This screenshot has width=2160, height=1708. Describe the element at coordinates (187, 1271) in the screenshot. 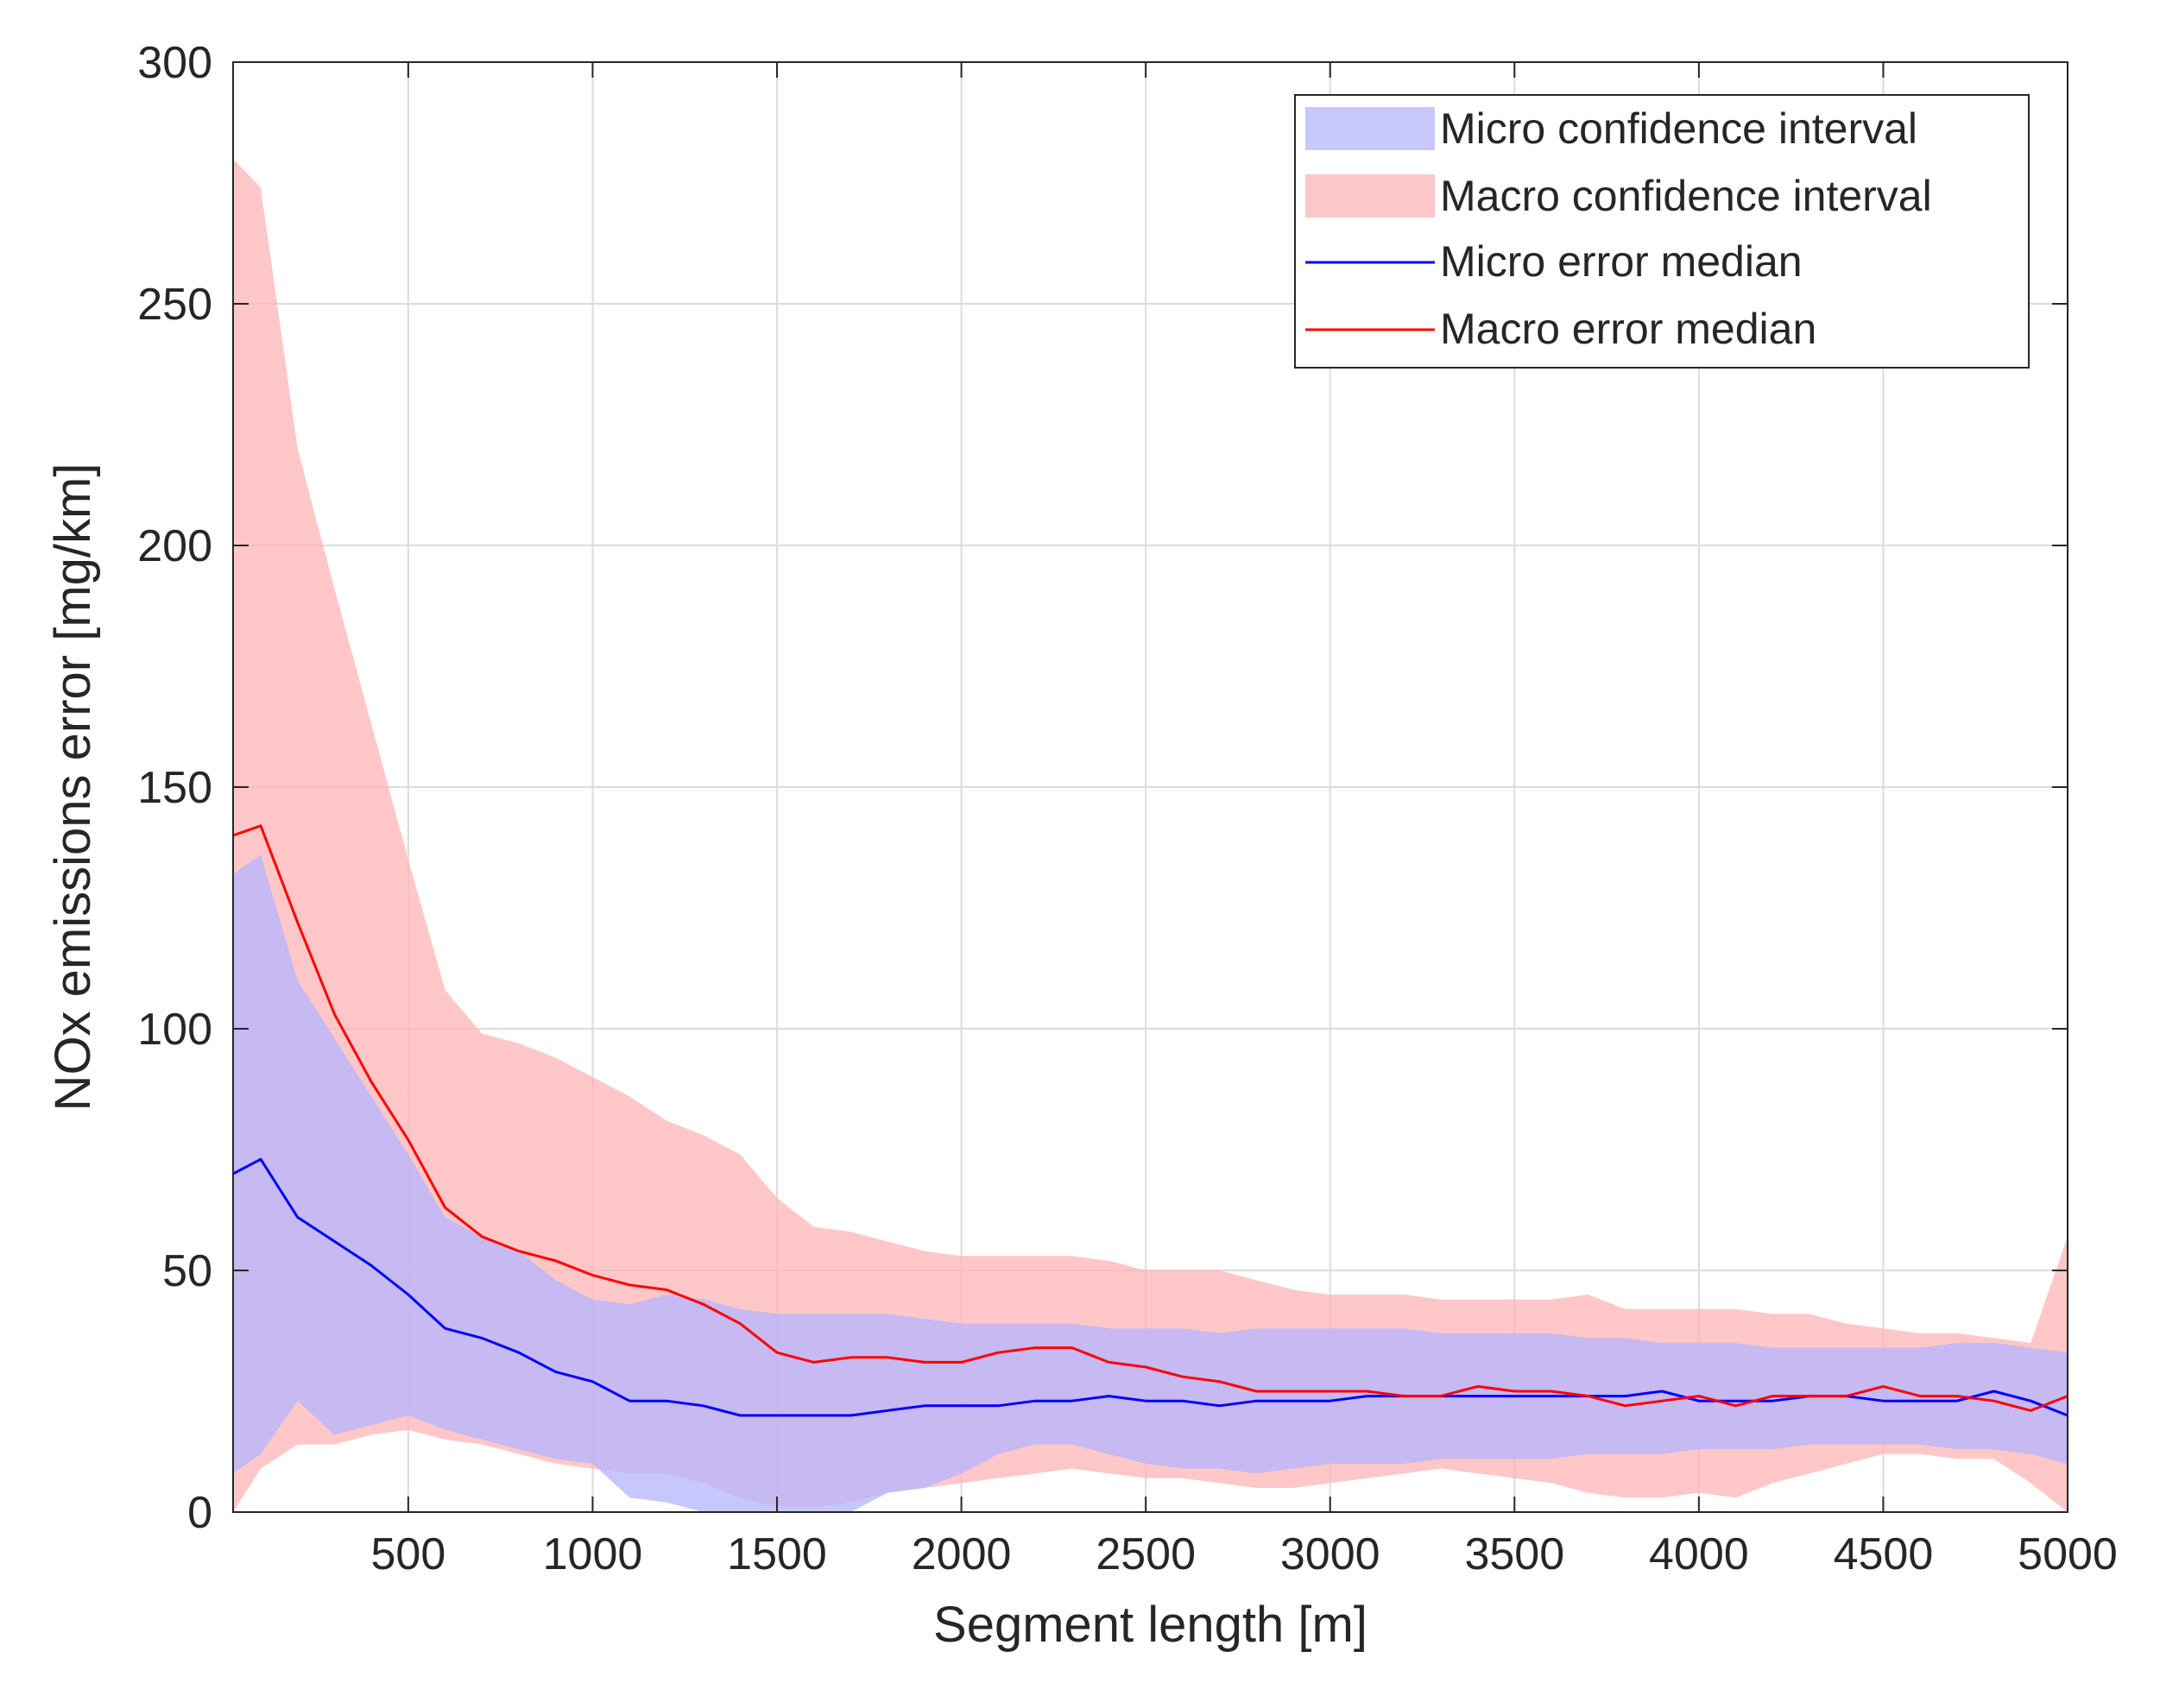

I see `y-tick-label: 50` at that location.